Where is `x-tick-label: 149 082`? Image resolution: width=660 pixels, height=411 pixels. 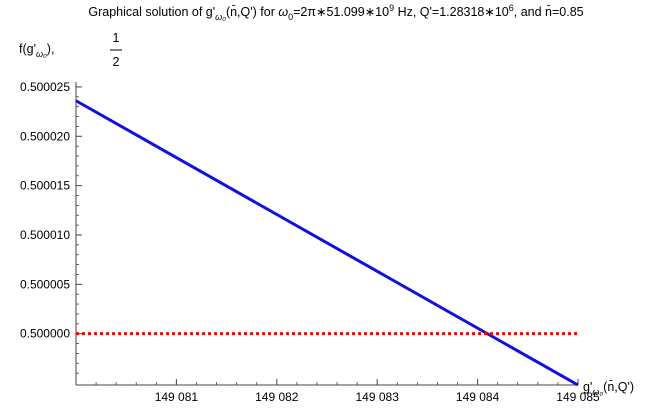
x-tick-label: 149 082 is located at coordinates (277, 397).